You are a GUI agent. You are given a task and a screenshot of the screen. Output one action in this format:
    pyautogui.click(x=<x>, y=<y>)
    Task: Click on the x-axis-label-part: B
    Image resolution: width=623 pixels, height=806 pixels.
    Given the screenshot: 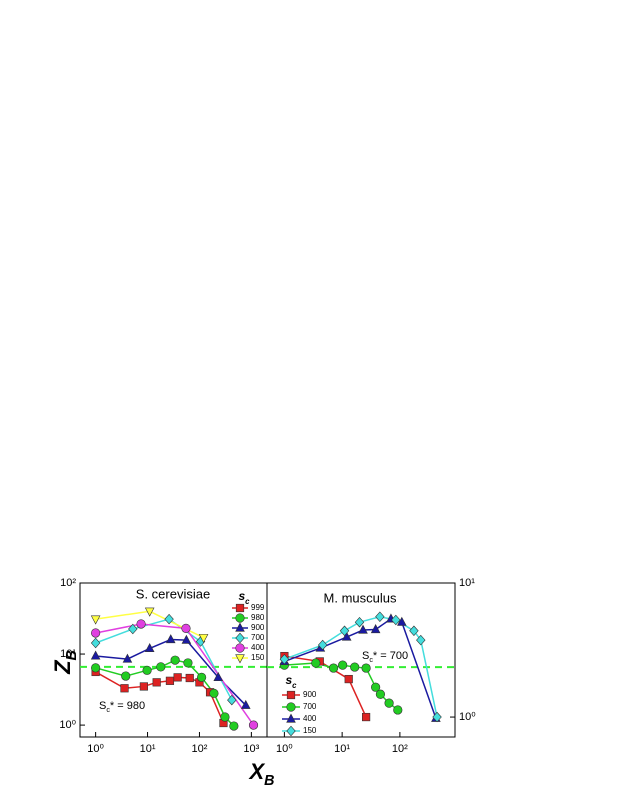 What is the action you would take?
    pyautogui.click(x=269, y=781)
    